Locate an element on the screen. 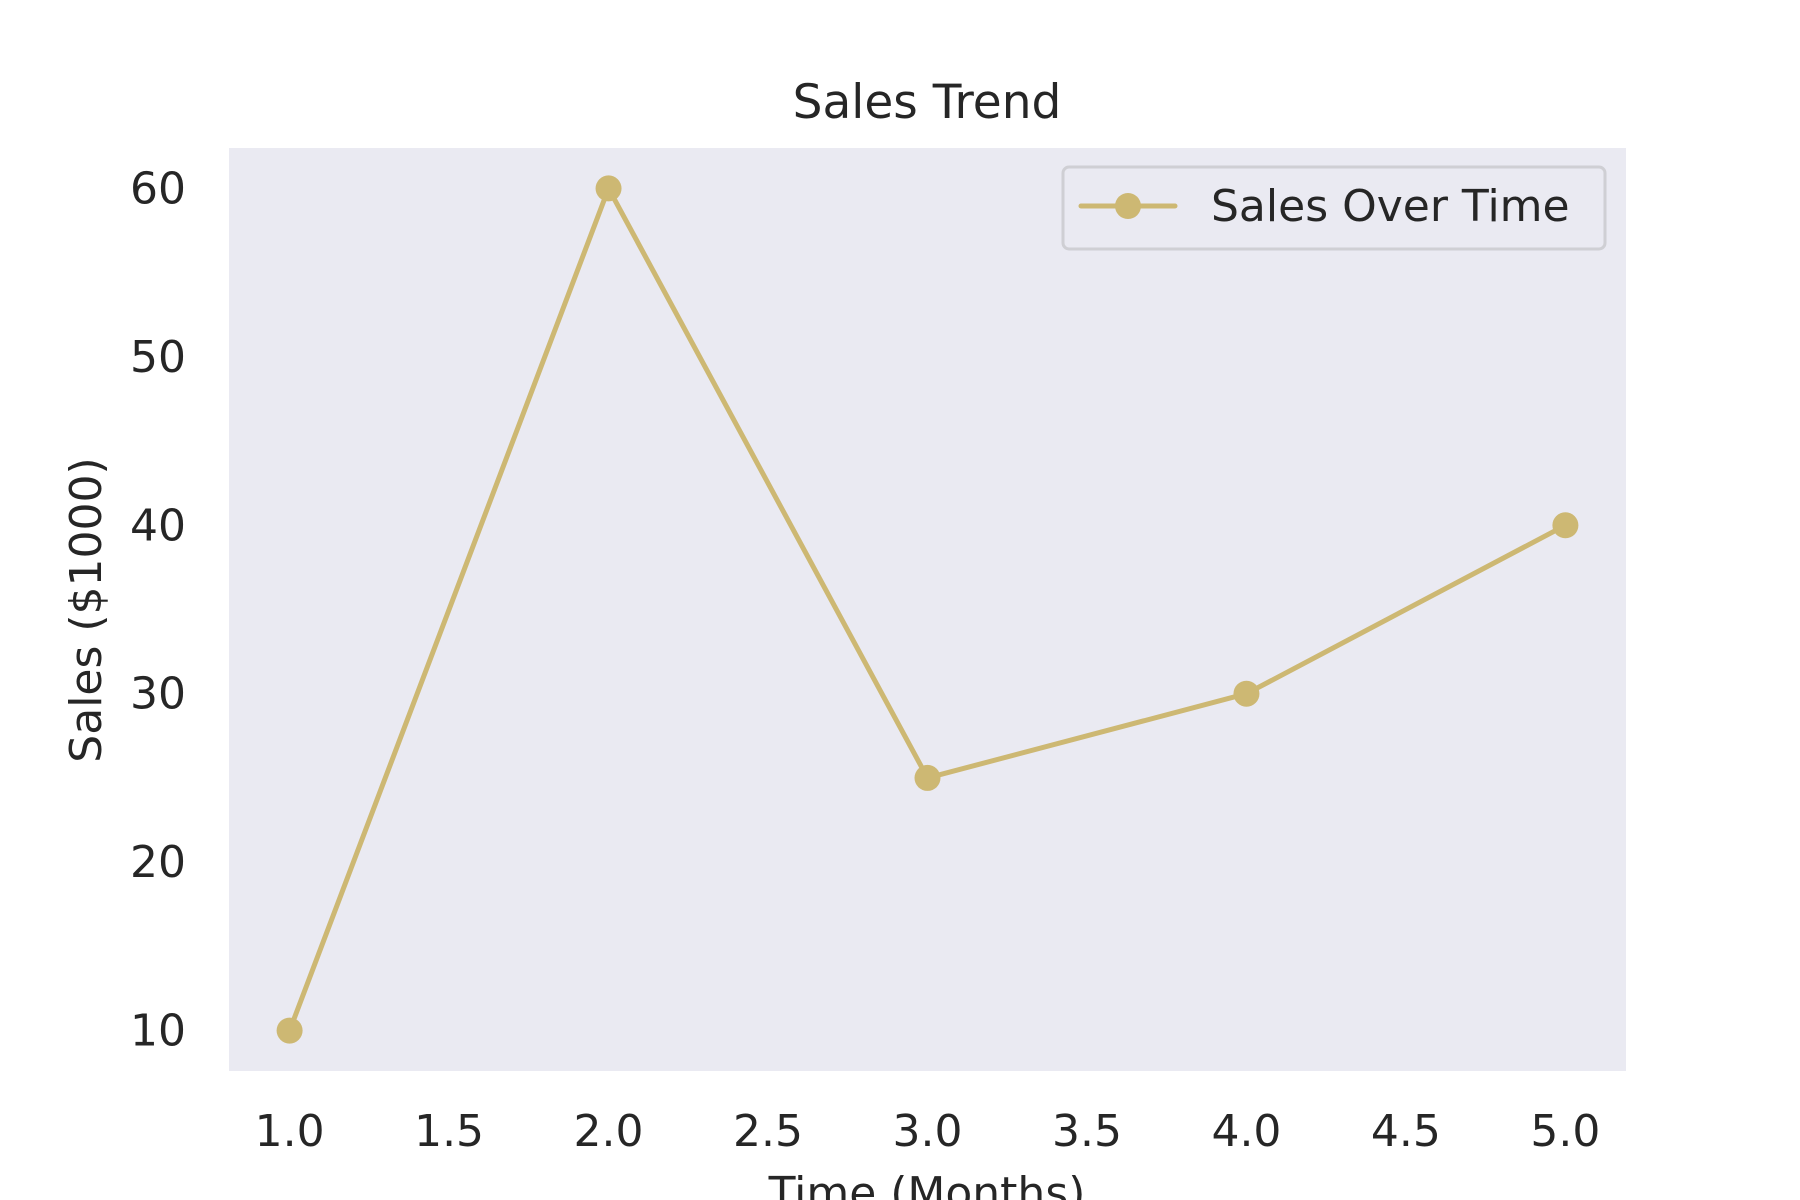 Image resolution: width=1800 pixels, height=1200 pixels. x-tick-label: 3.0 is located at coordinates (928, 1131).